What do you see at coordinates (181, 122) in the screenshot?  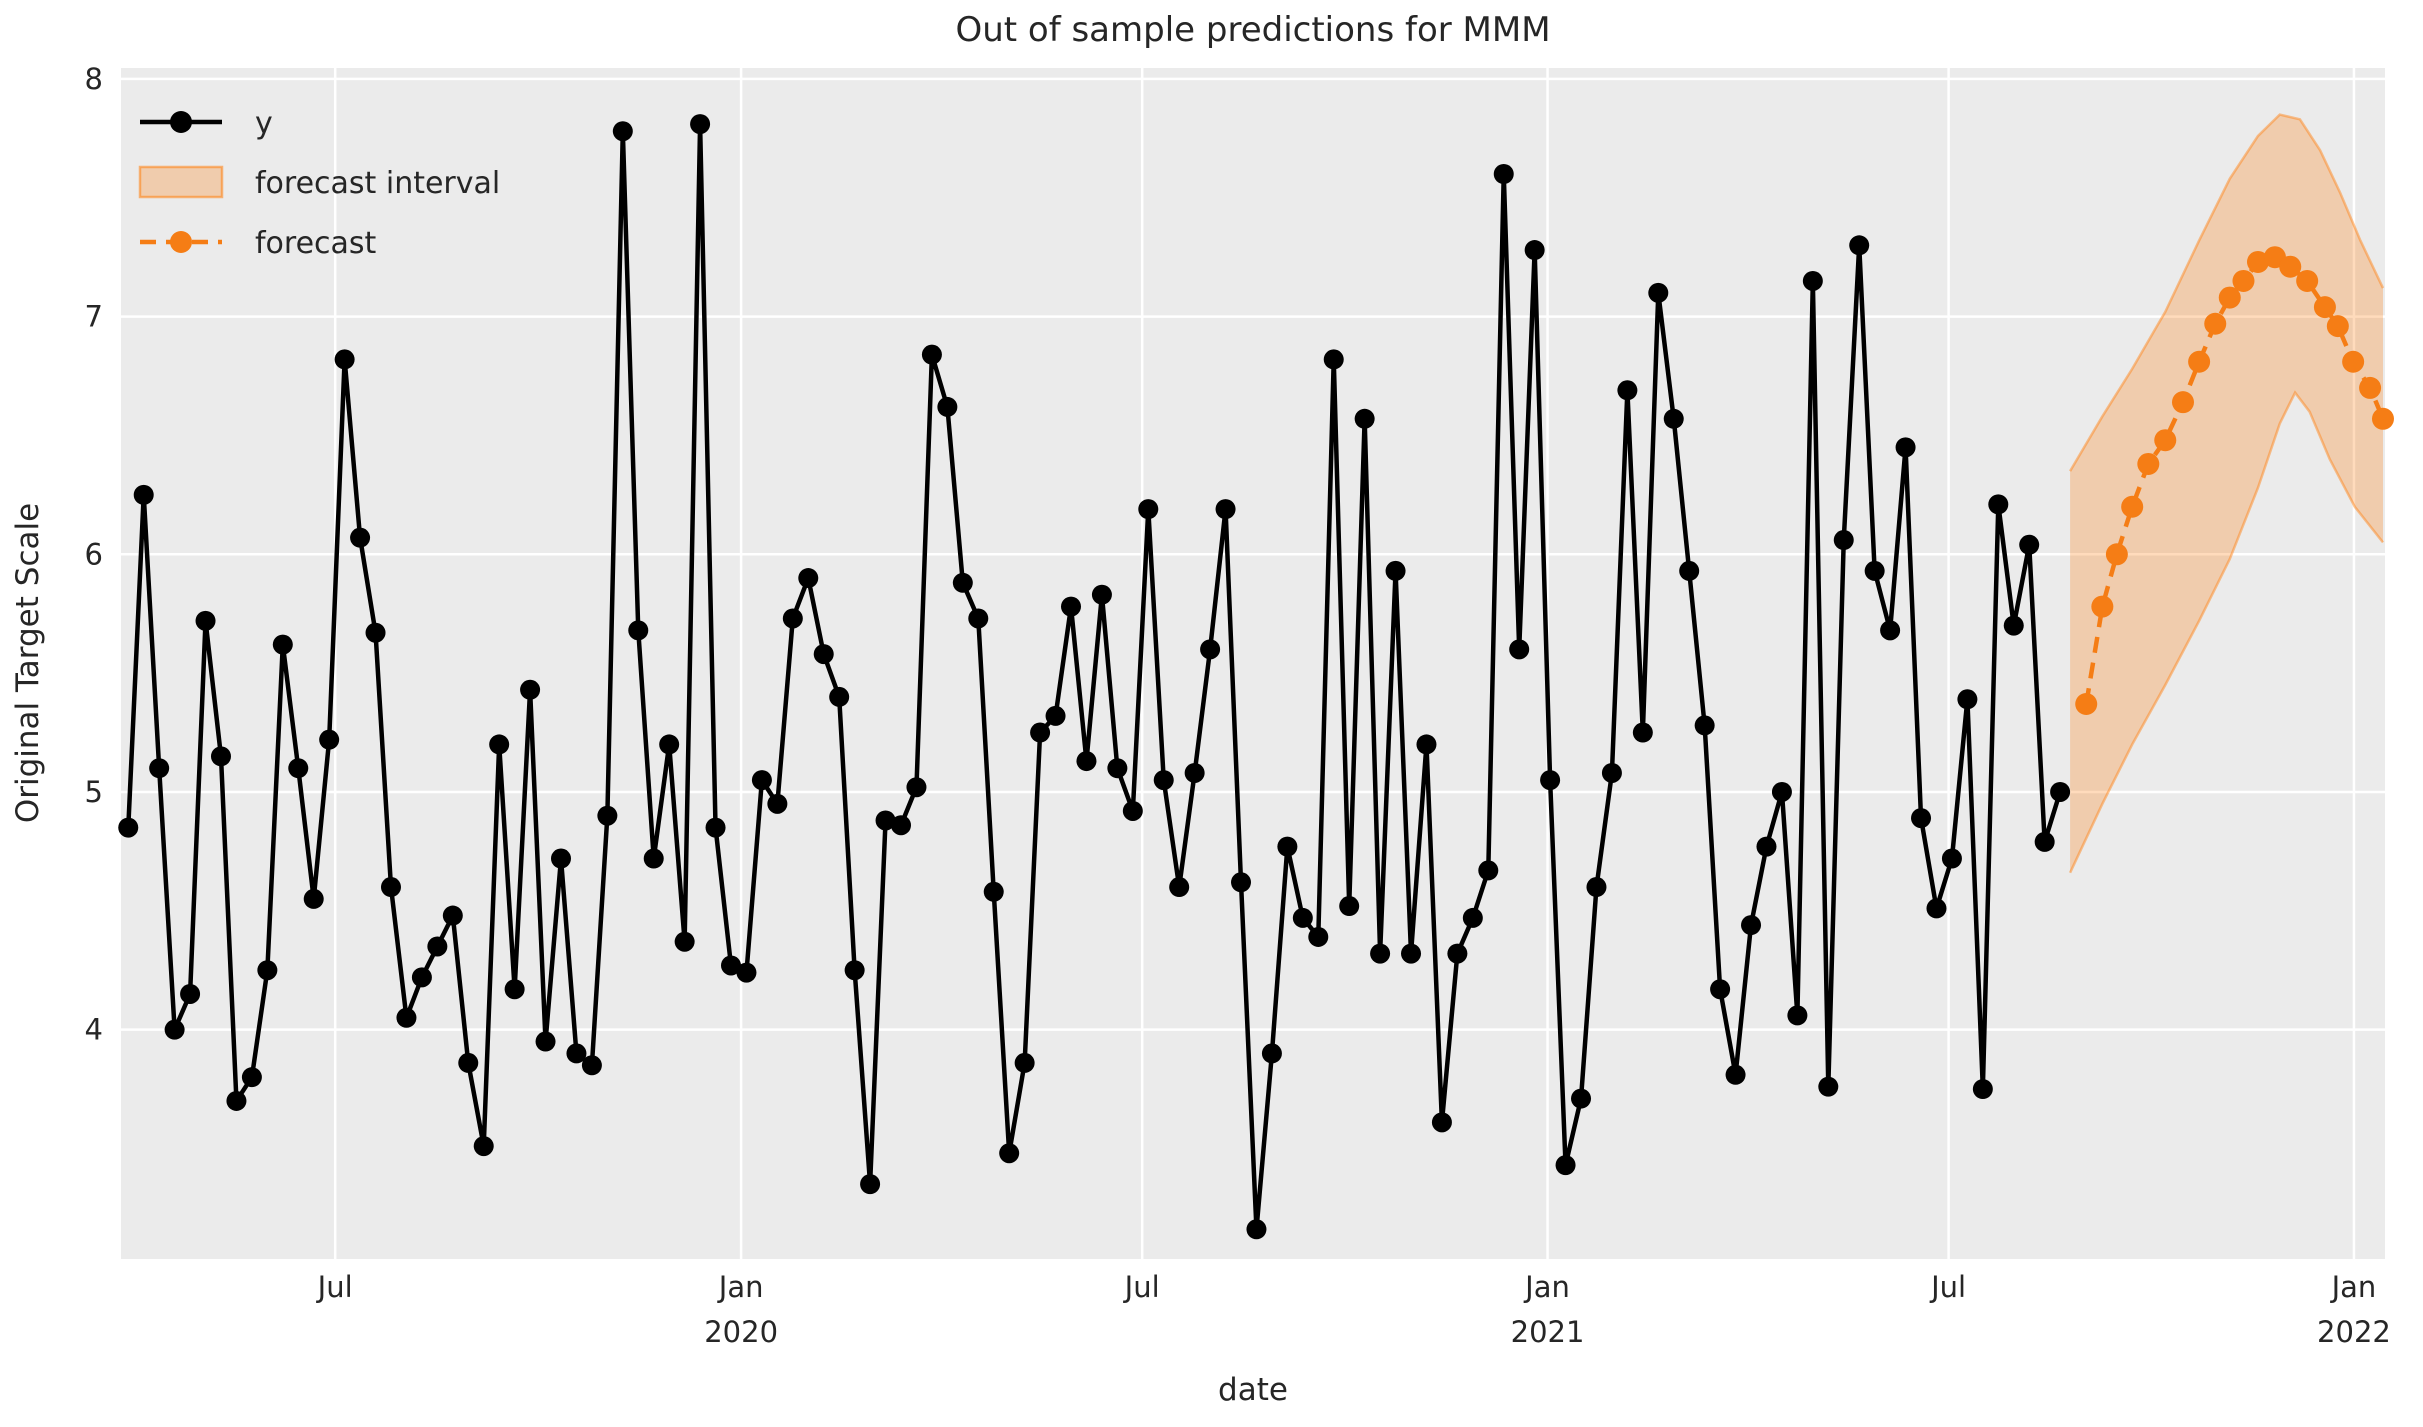 I see `legend-y-marker` at bounding box center [181, 122].